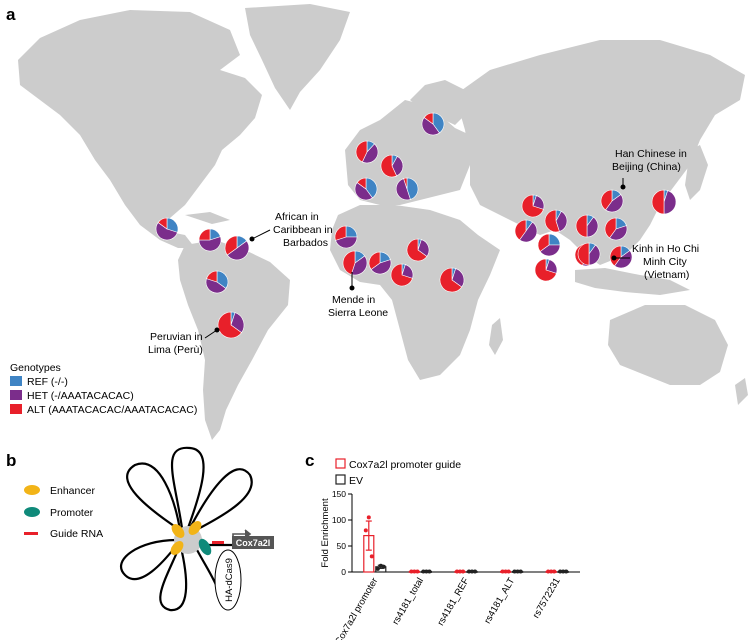 The width and height of the screenshot is (755, 640). What do you see at coordinates (453, 602) in the screenshot?
I see `x-tick-label: rs4181_REF` at bounding box center [453, 602].